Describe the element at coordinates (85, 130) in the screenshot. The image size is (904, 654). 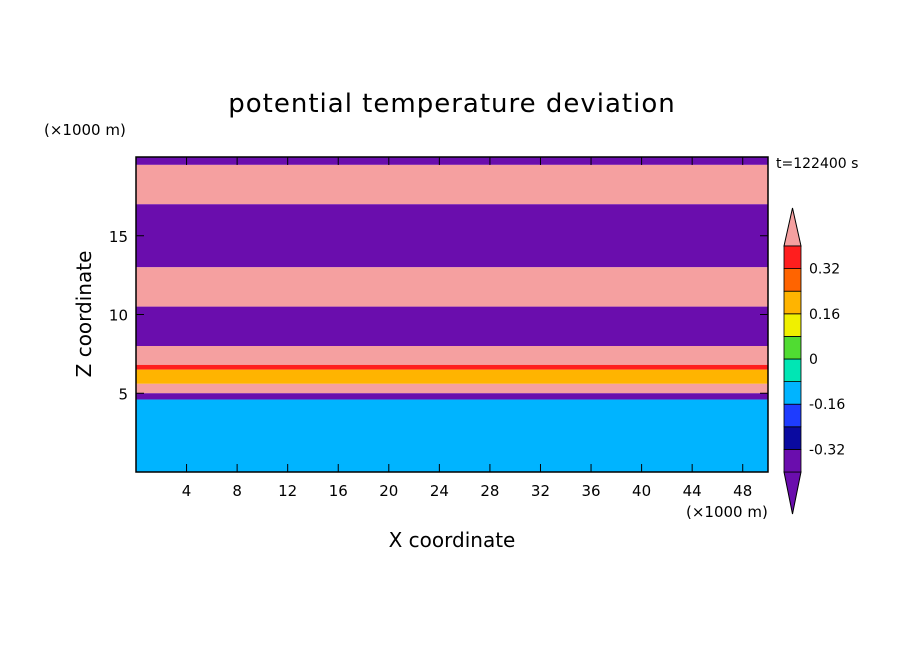
I see `y-unit-label: (×1000 m)` at that location.